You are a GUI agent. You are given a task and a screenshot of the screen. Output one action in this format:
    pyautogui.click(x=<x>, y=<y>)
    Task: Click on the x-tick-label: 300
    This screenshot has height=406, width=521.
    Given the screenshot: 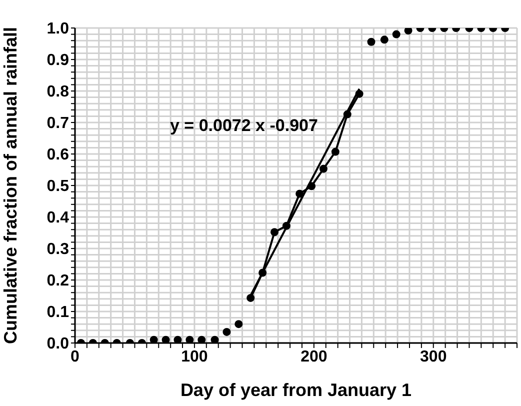 What is the action you would take?
    pyautogui.click(x=433, y=357)
    